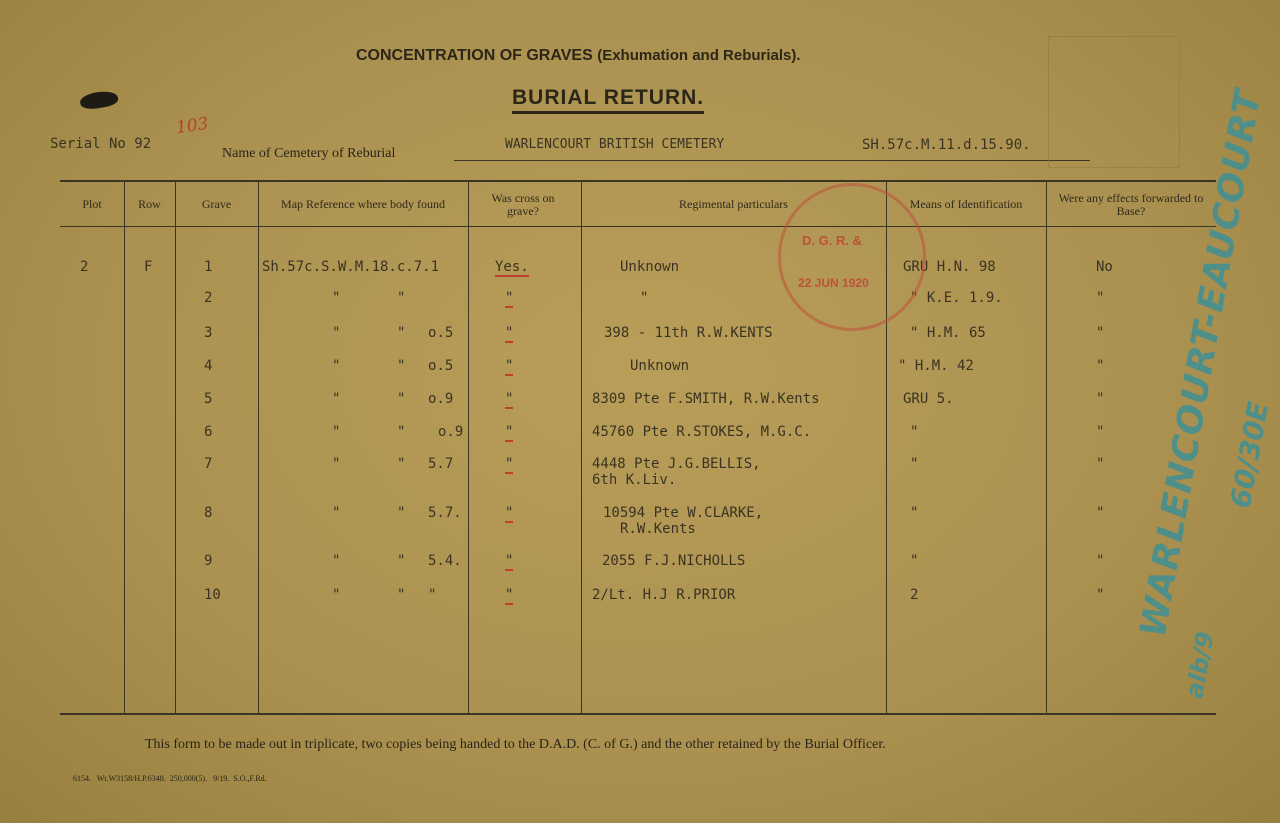 This screenshot has width=1280, height=823. I want to click on particulars-cell: ", so click(644, 298).